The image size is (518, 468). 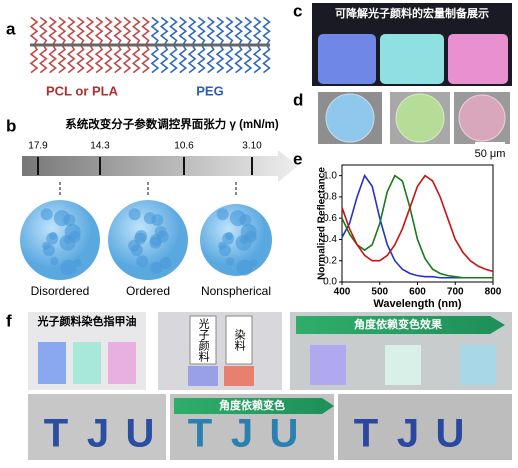 I want to click on panel-label: a, so click(x=11, y=28).